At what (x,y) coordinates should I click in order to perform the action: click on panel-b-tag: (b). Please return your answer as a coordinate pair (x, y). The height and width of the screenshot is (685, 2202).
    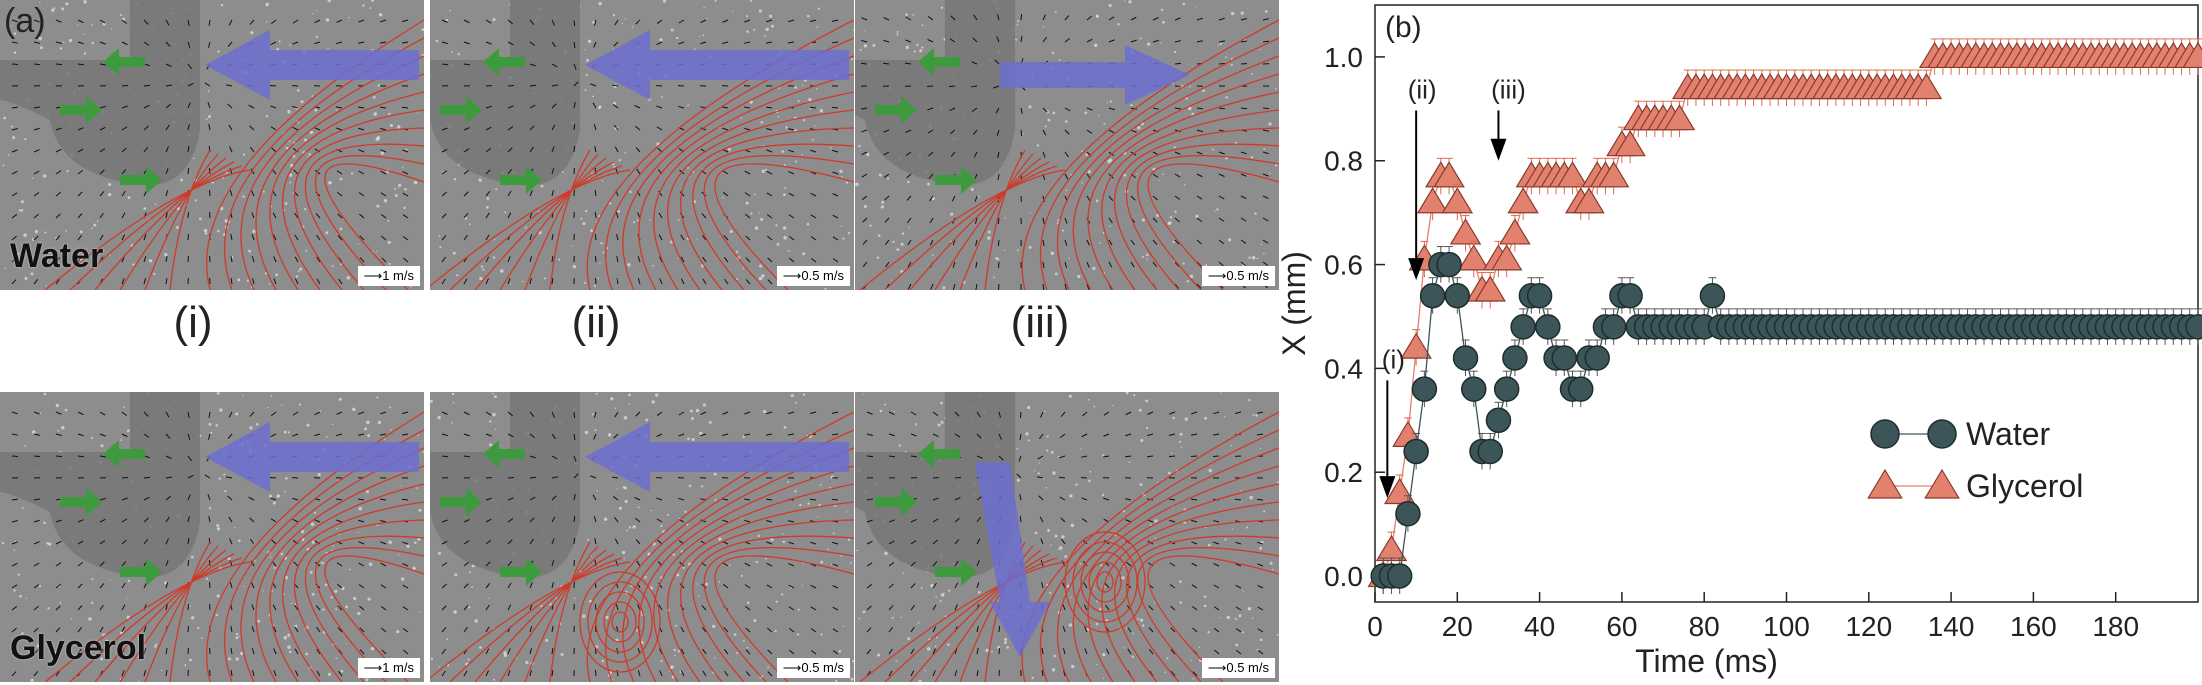
    Looking at the image, I should click on (1403, 27).